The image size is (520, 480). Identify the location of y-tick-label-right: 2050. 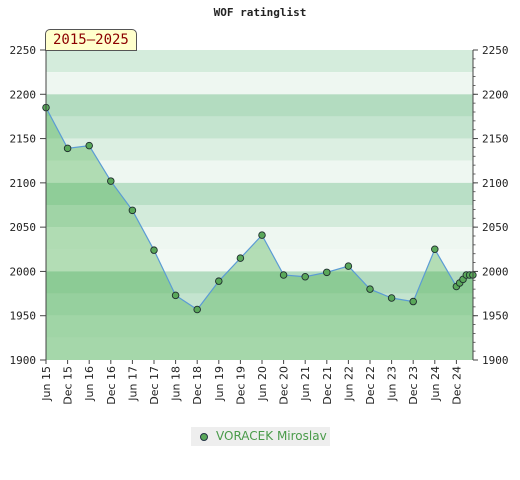
(495, 227).